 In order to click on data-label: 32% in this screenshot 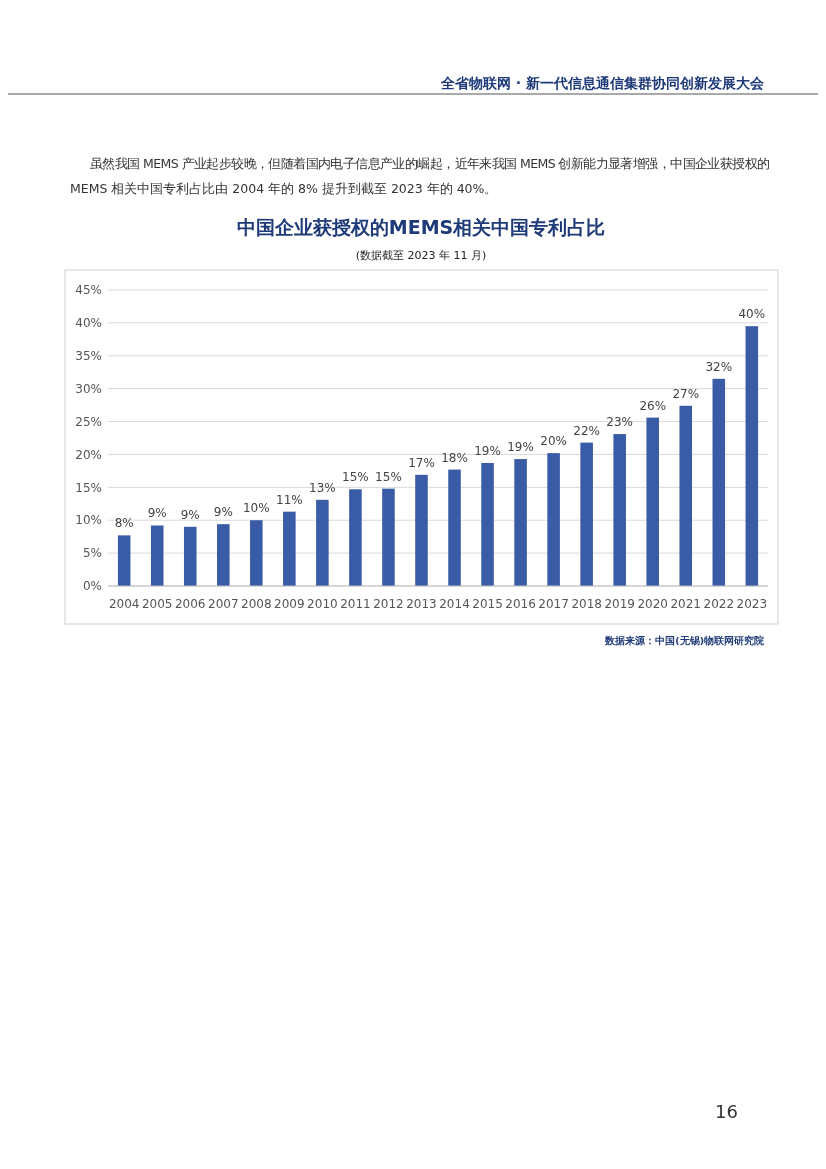, I will do `click(719, 366)`.